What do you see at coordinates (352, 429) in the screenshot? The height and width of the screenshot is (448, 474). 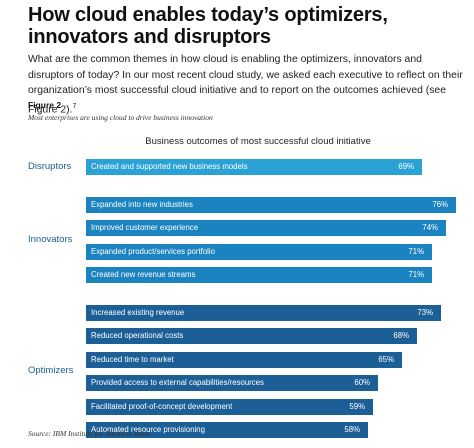 I see `bar-value-label: 58%` at bounding box center [352, 429].